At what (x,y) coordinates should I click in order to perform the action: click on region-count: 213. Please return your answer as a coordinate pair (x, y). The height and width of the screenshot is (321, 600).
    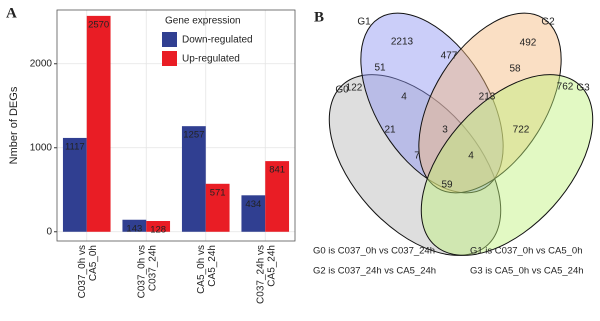
    Looking at the image, I should click on (487, 97).